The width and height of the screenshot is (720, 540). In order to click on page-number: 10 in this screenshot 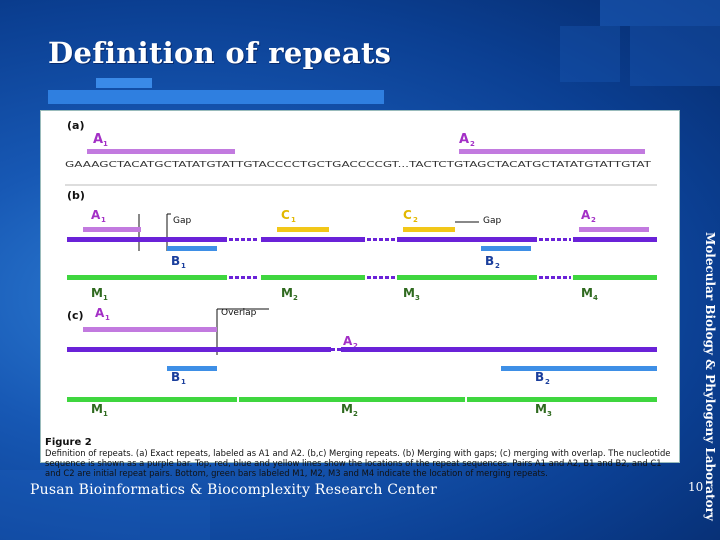, I will do `click(696, 487)`.